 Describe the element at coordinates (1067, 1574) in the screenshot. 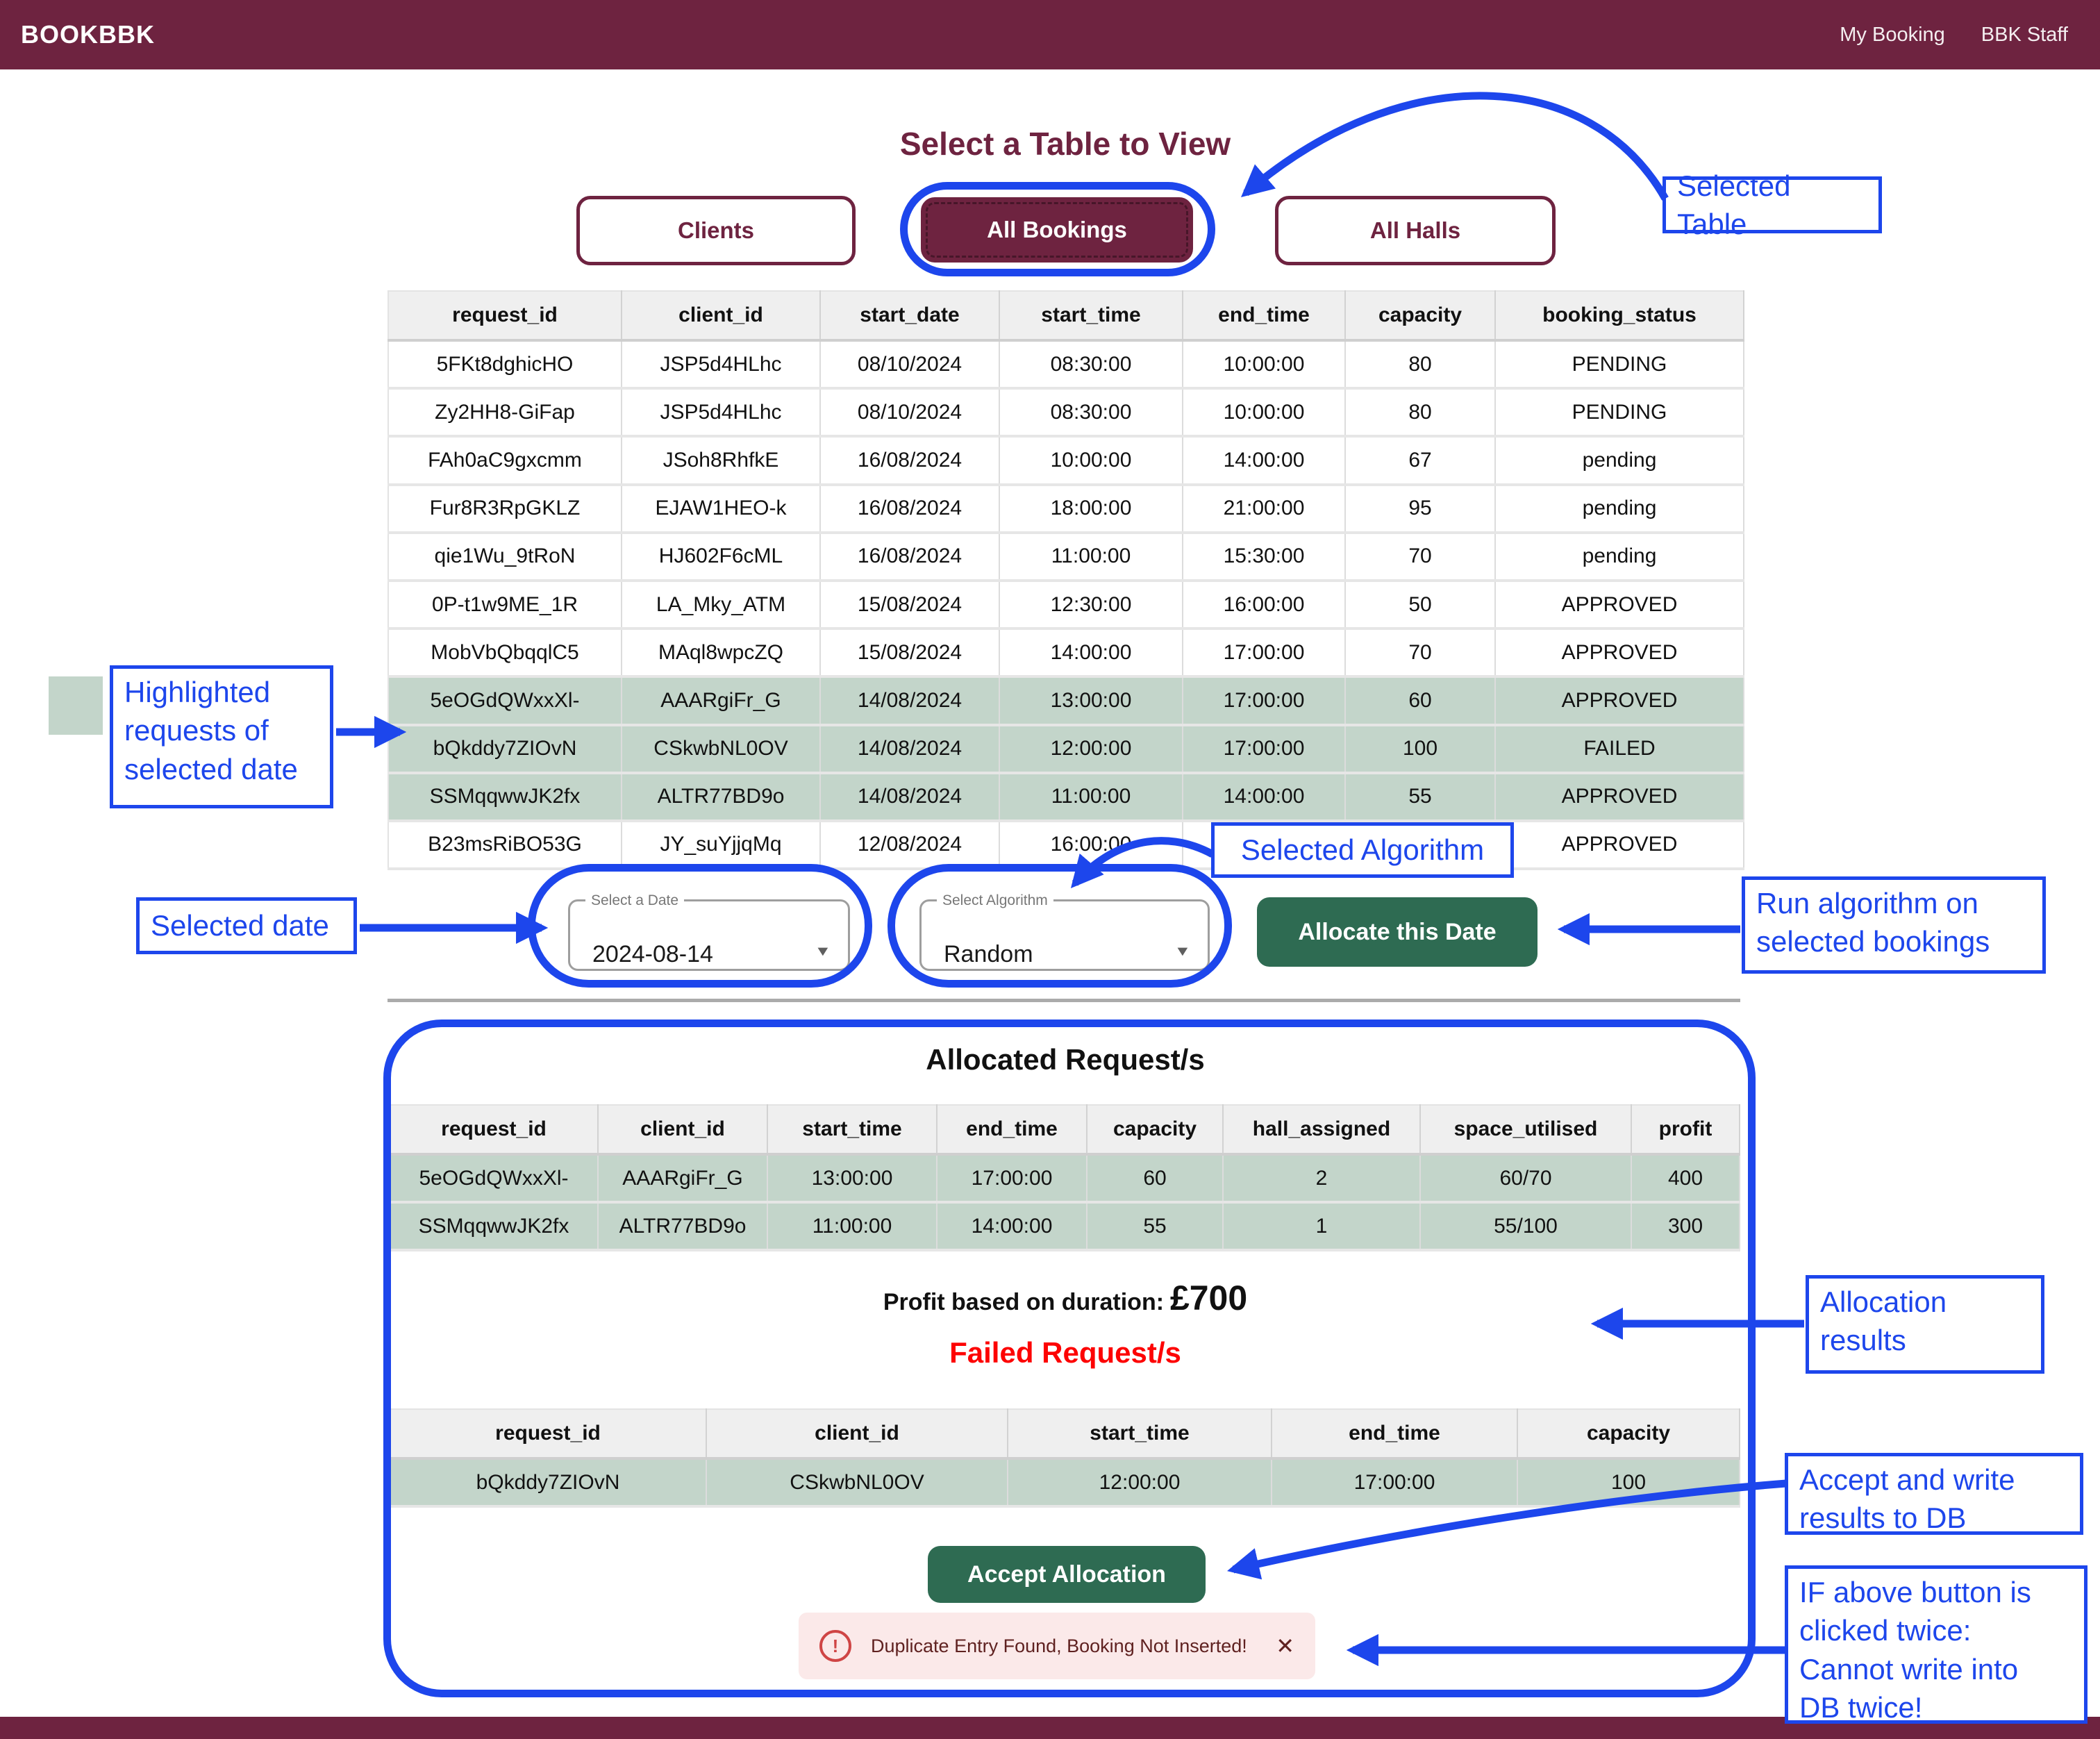

I see `accept-allocation-button: Accept Allocation` at that location.